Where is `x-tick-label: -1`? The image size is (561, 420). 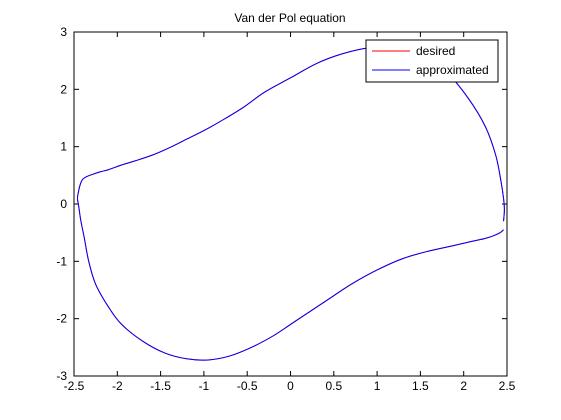 x-tick-label: -1 is located at coordinates (204, 386).